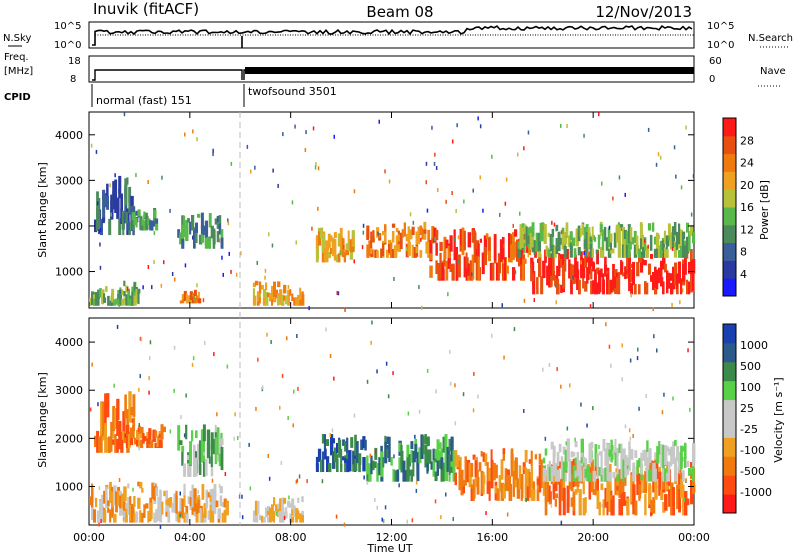 This screenshot has height=554, width=800. What do you see at coordinates (715, 61) in the screenshot?
I see `nave-tick-high: 60` at bounding box center [715, 61].